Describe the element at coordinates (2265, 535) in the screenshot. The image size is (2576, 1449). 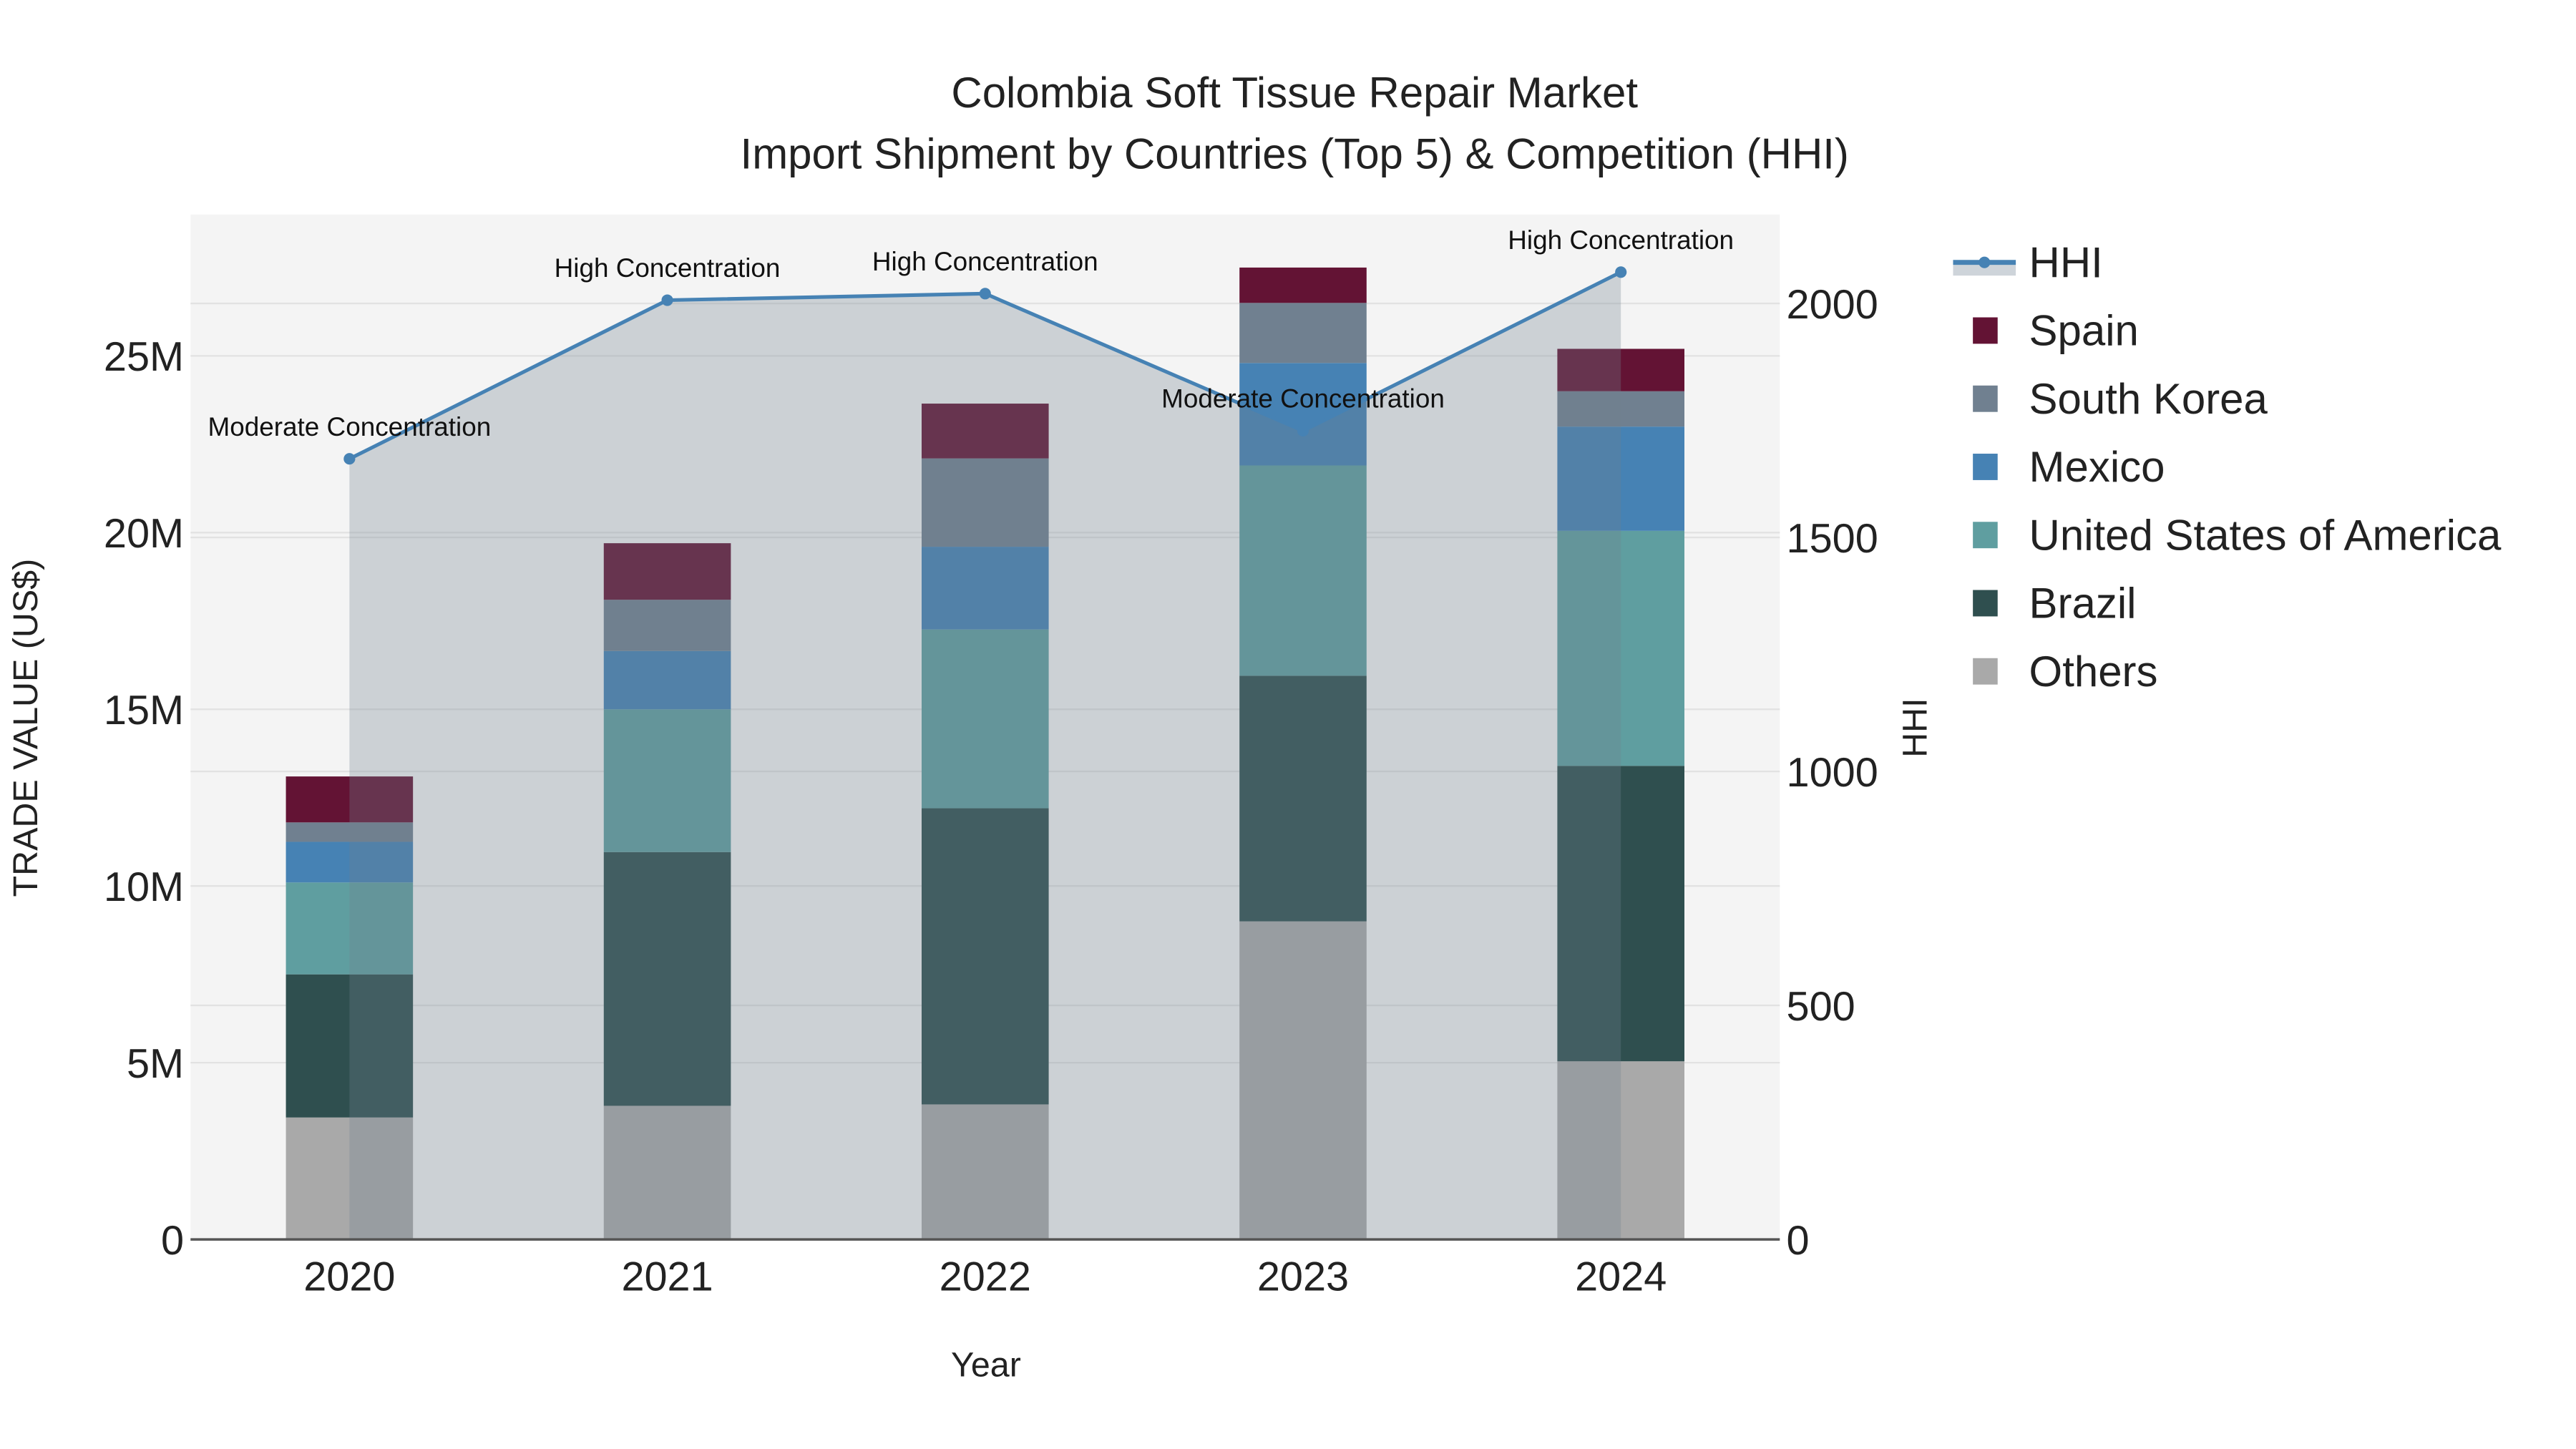
I see `legend-label: United States of America` at that location.